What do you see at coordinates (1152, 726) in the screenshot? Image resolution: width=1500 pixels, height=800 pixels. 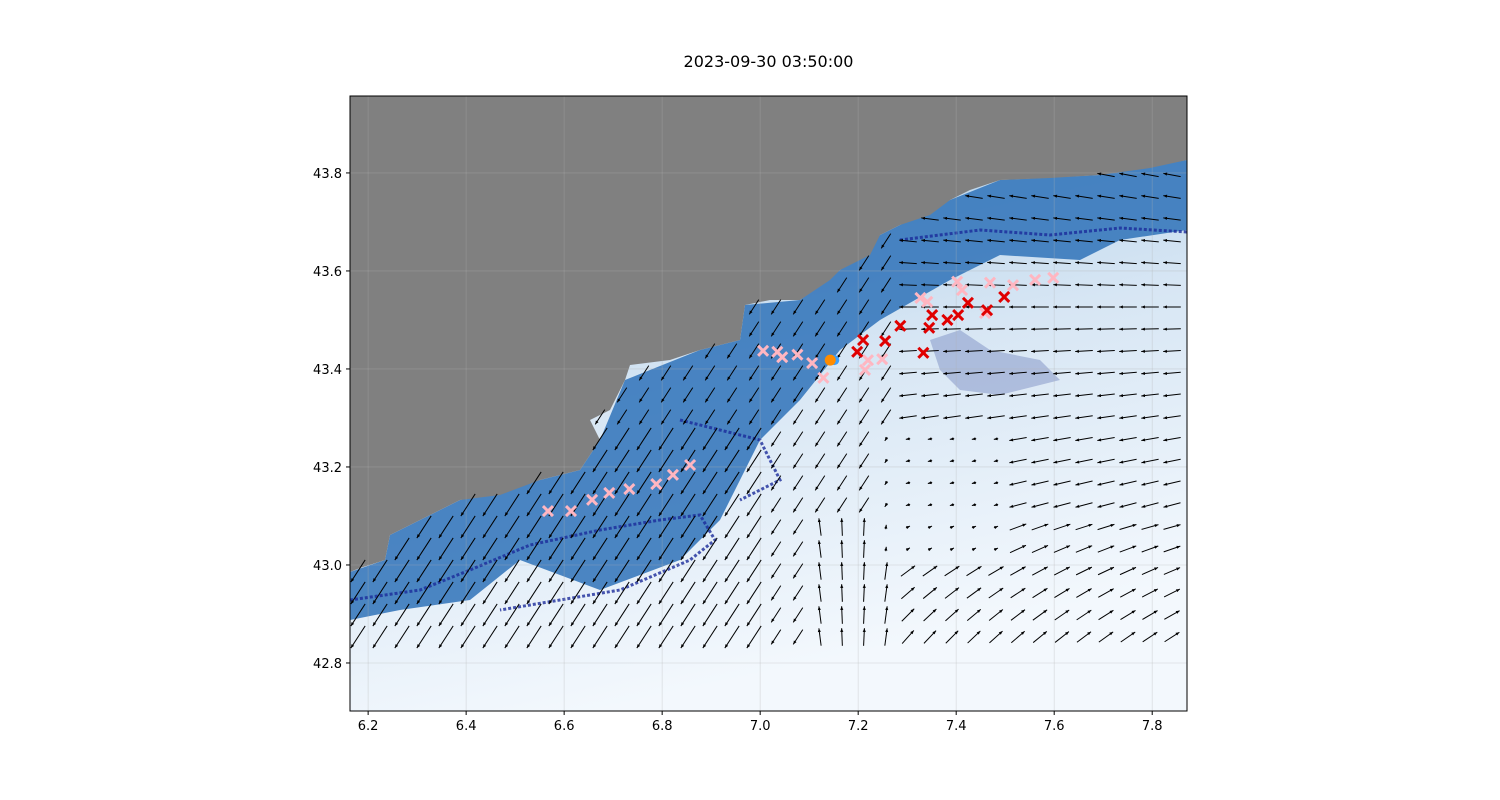 I see `x-tick-label: 7.8` at bounding box center [1152, 726].